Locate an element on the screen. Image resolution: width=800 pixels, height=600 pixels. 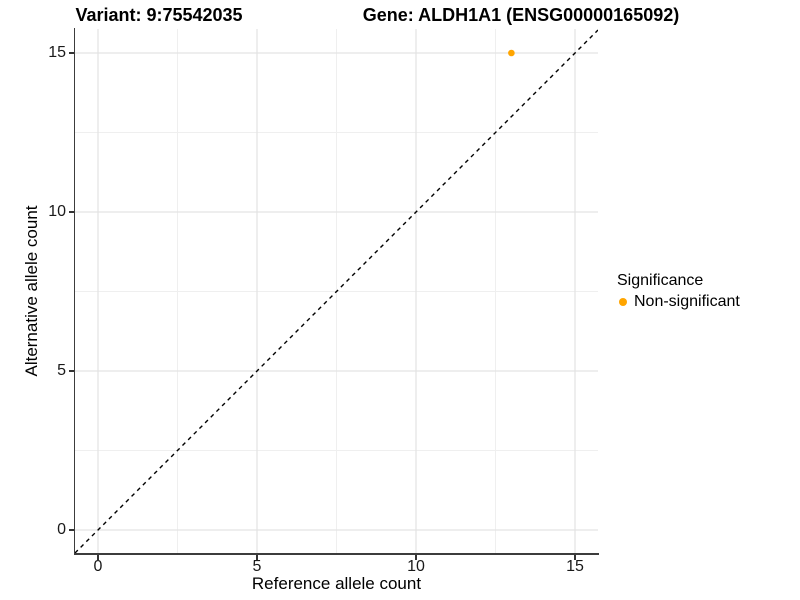
x-tick-label: 15 is located at coordinates (575, 566).